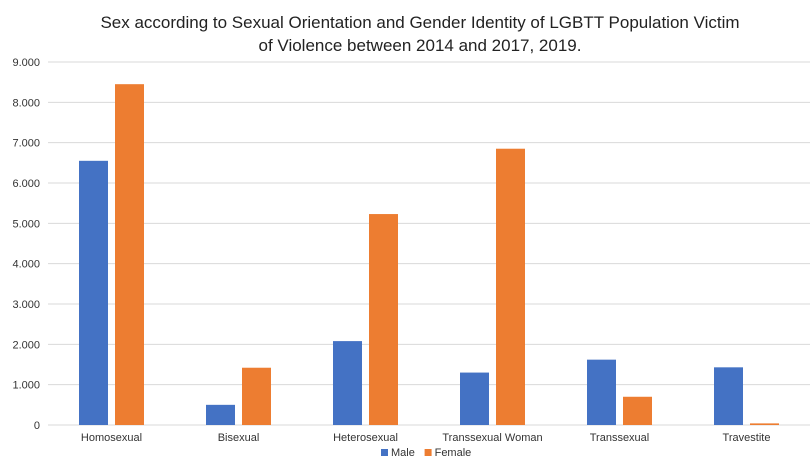 The image size is (811, 462). What do you see at coordinates (26, 386) in the screenshot?
I see `y-tick-label: 1.000` at bounding box center [26, 386].